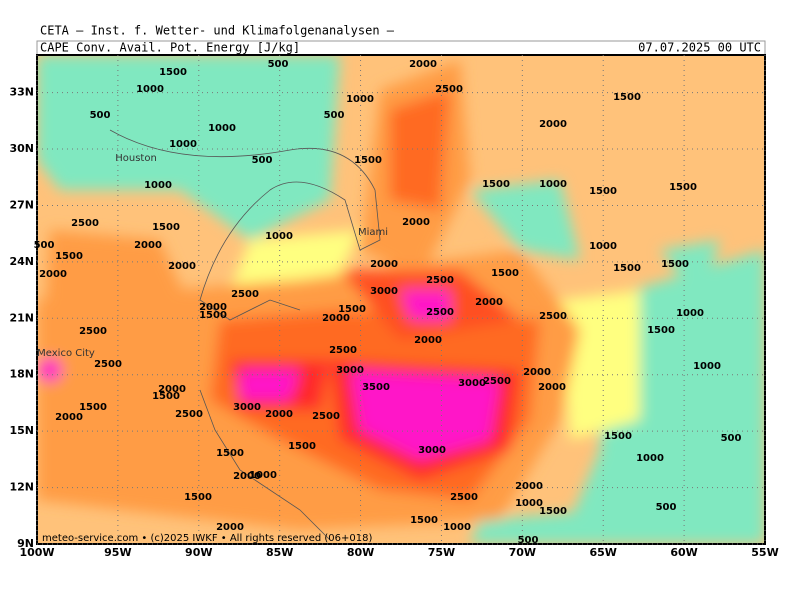 The height and width of the screenshot is (600, 800). What do you see at coordinates (25, 543) in the screenshot?
I see `lat-tick-label: 9N` at bounding box center [25, 543].